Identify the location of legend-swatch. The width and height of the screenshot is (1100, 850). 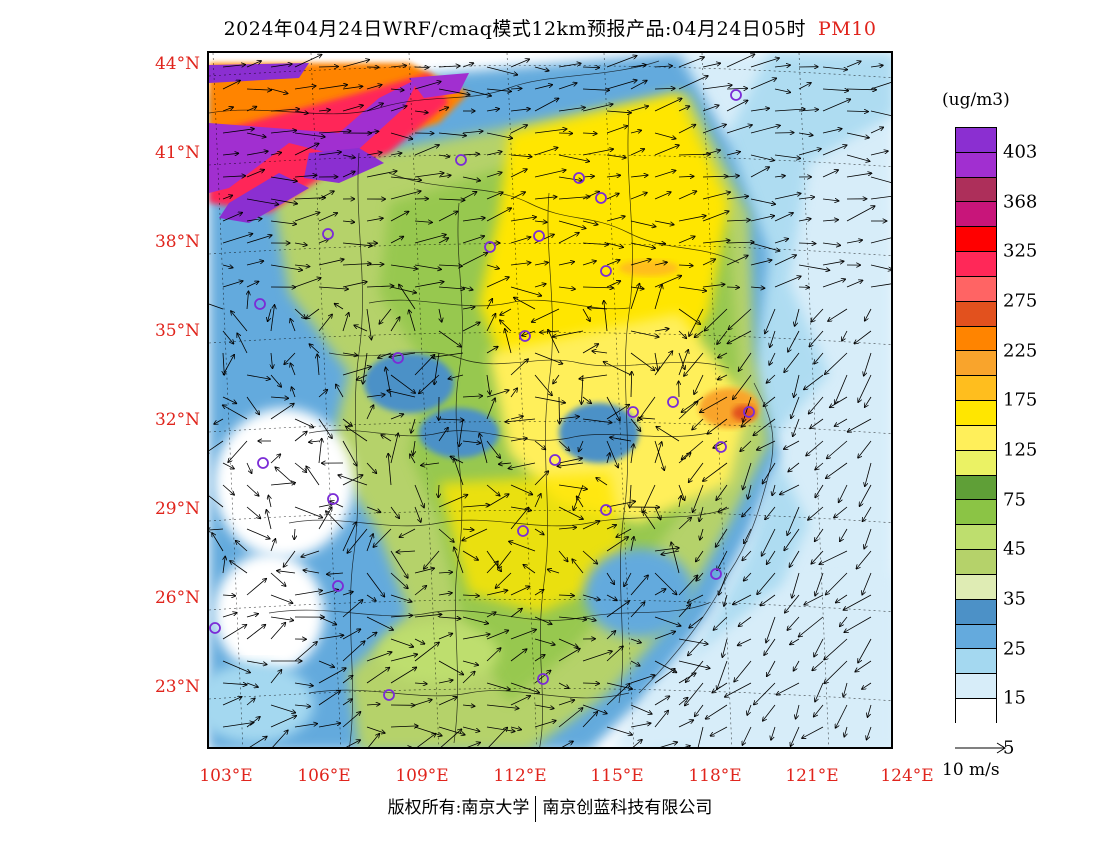
(976, 711).